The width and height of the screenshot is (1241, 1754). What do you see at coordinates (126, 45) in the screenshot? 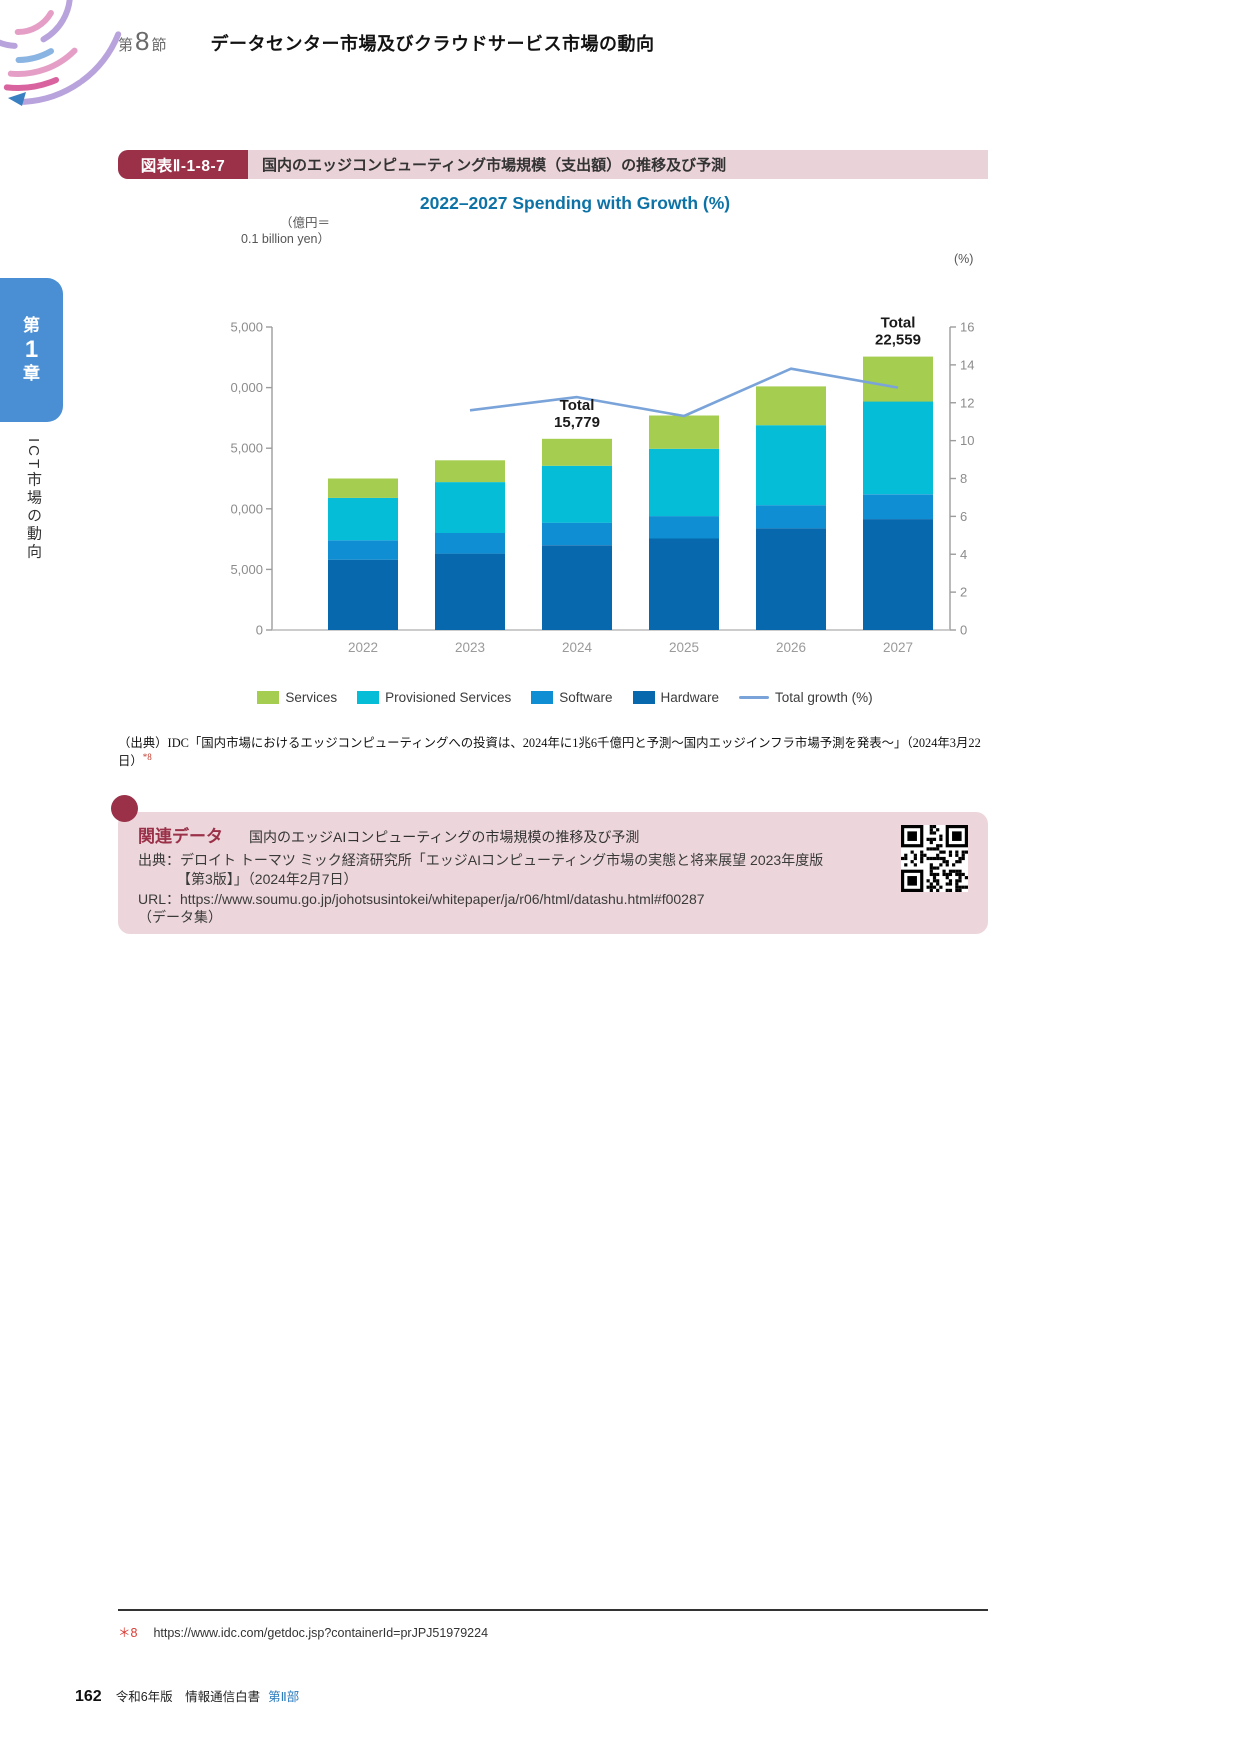
I see `section-prefix: 第` at bounding box center [126, 45].